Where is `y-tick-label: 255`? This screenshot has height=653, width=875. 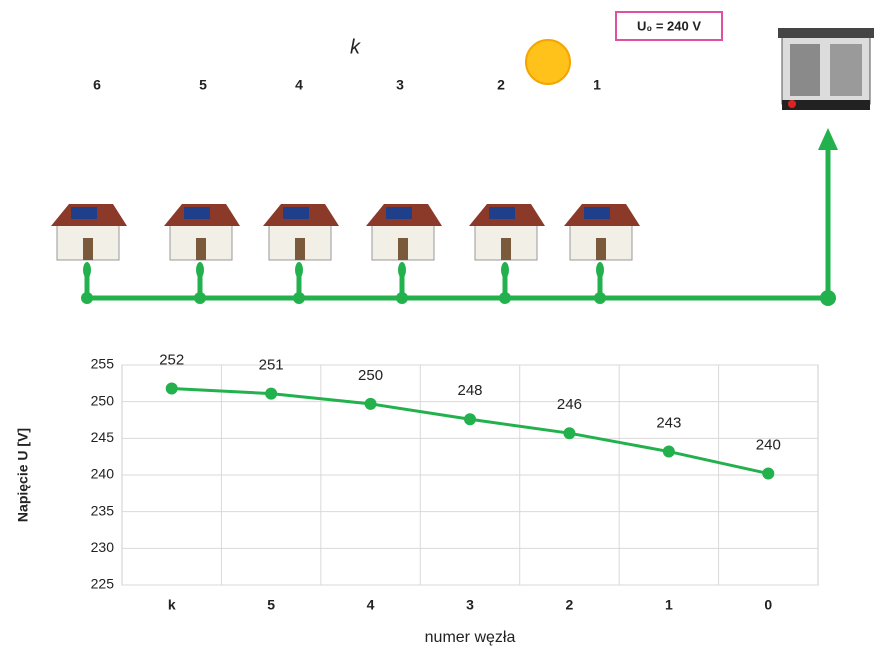 y-tick-label: 255 is located at coordinates (103, 364).